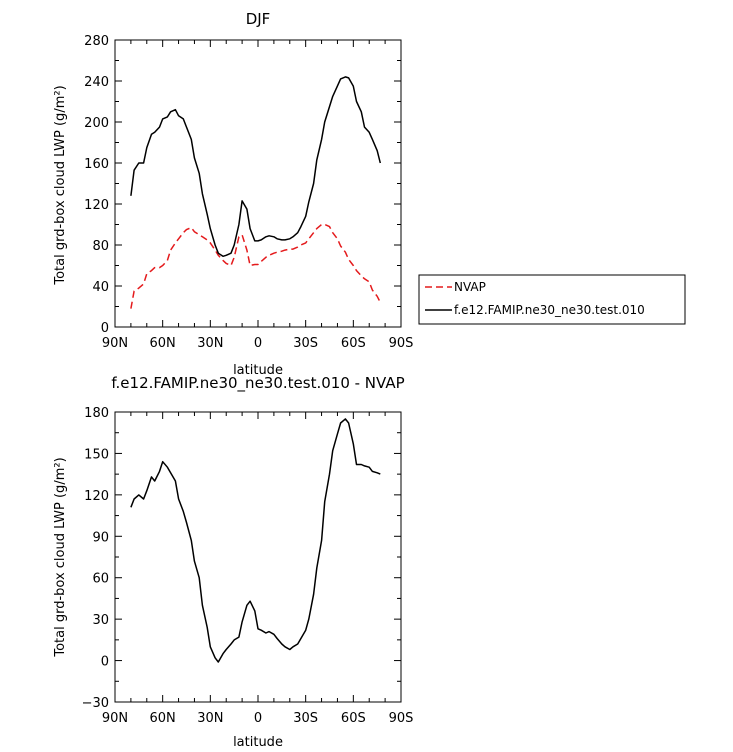 This screenshot has height=752, width=733. I want to click on bottom-x-tick-label: 0, so click(258, 718).